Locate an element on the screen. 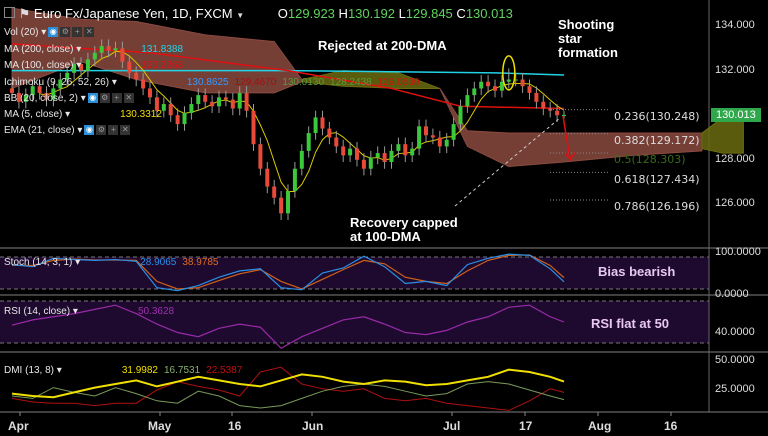 The width and height of the screenshot is (768, 436). y-tick: 0.0000 is located at coordinates (732, 294).